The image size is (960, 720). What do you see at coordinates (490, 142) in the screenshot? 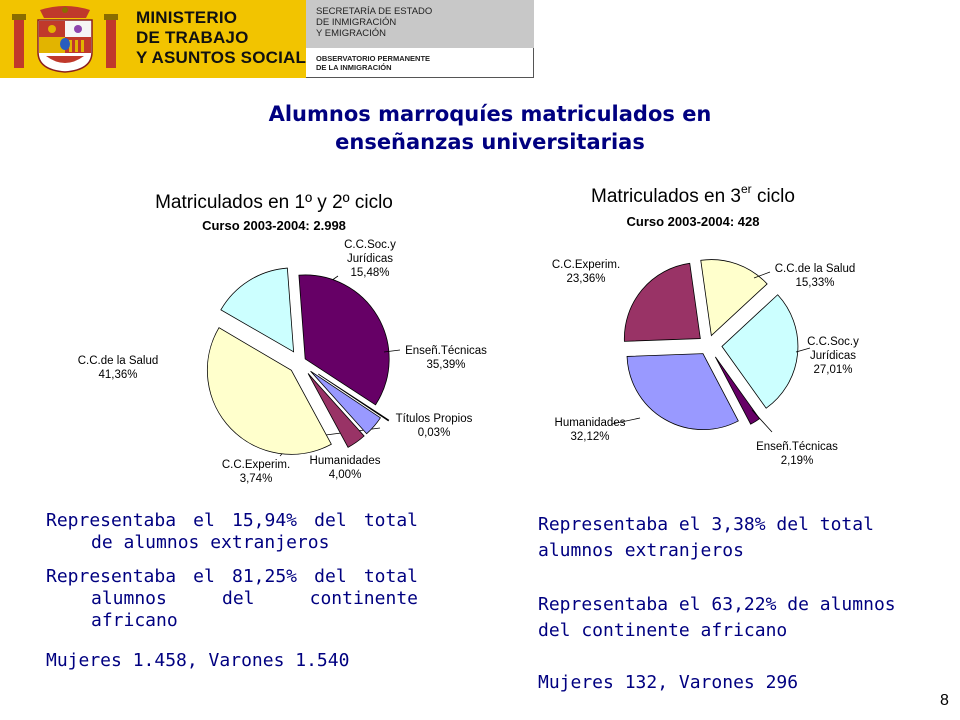
I see `page-title-line: enseñanzas universitarias` at bounding box center [490, 142].